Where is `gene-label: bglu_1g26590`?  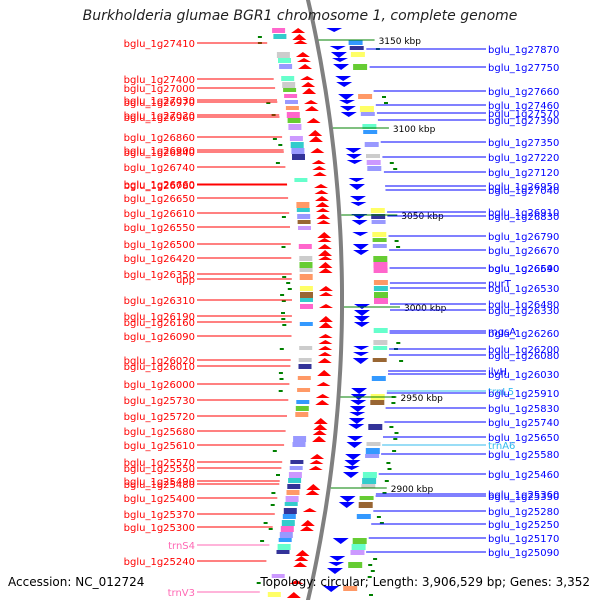
gene-label: bglu_1g26590 is located at coordinates (523, 269).